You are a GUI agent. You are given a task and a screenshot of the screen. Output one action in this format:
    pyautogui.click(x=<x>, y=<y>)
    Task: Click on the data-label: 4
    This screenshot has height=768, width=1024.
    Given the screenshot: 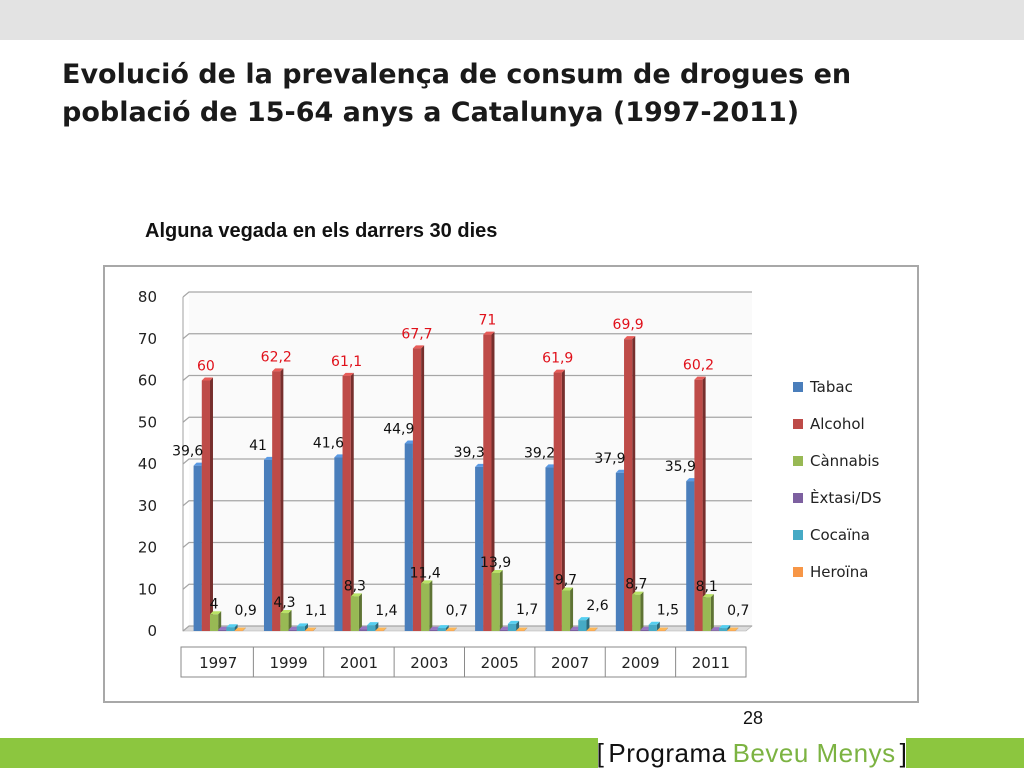 What is the action you would take?
    pyautogui.click(x=214, y=604)
    